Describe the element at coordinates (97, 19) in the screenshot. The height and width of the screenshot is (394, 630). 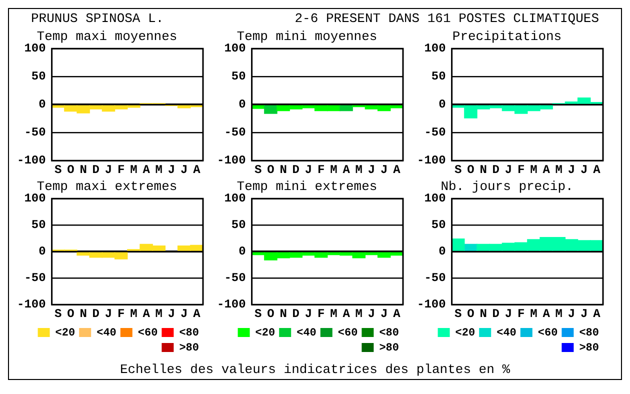
I see `text: PRUNUS SPINOSA L.` at that location.